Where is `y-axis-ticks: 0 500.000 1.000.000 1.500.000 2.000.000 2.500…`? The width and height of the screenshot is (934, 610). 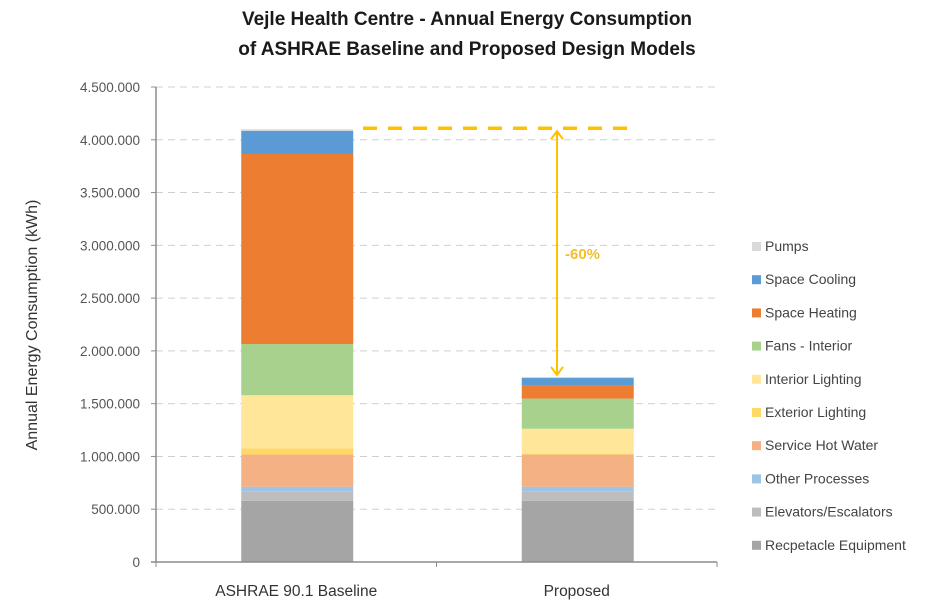
y-axis-ticks: 0 500.000 1.000.000 1.500.000 2.000.000 2.500… is located at coordinates (118, 325).